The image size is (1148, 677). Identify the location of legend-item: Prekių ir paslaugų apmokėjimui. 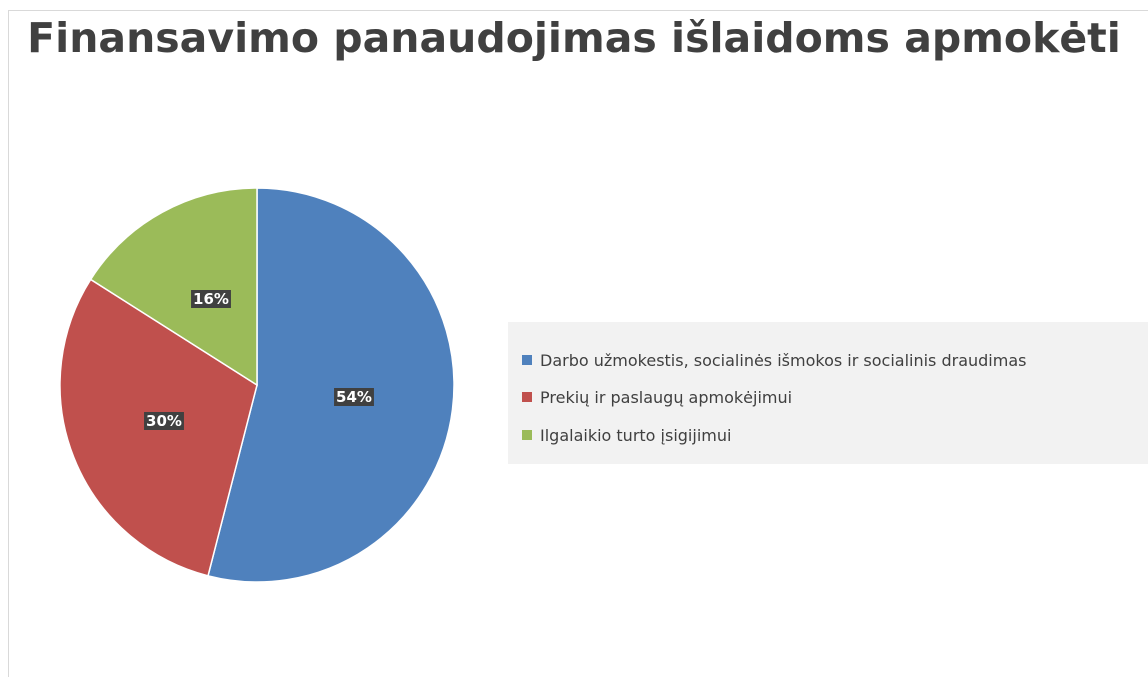
(657, 397).